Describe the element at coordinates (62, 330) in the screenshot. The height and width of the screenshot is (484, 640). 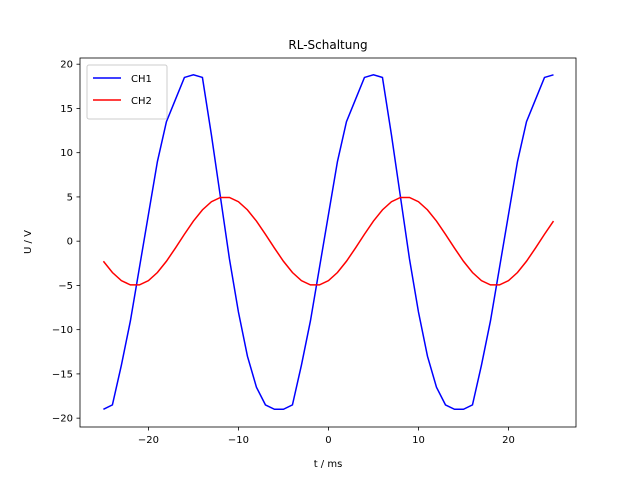
I see `y-tick-label: −10` at that location.